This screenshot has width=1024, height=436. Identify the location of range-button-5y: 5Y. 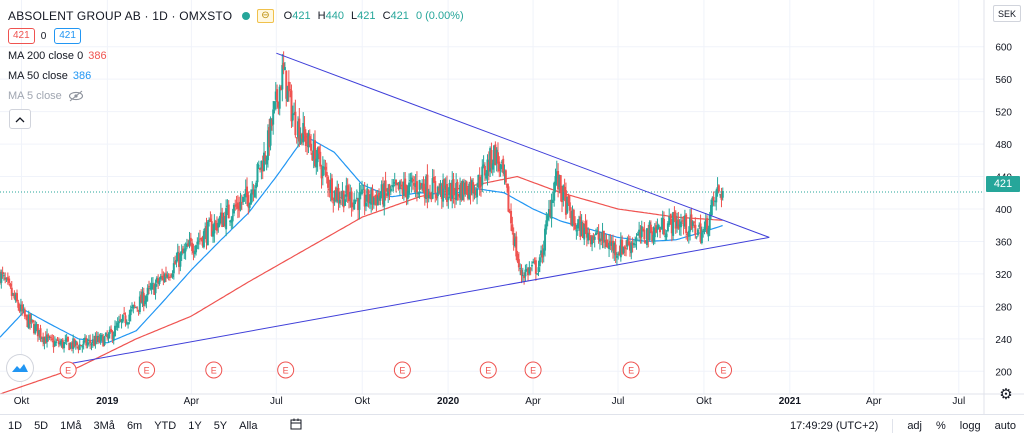
(220, 425).